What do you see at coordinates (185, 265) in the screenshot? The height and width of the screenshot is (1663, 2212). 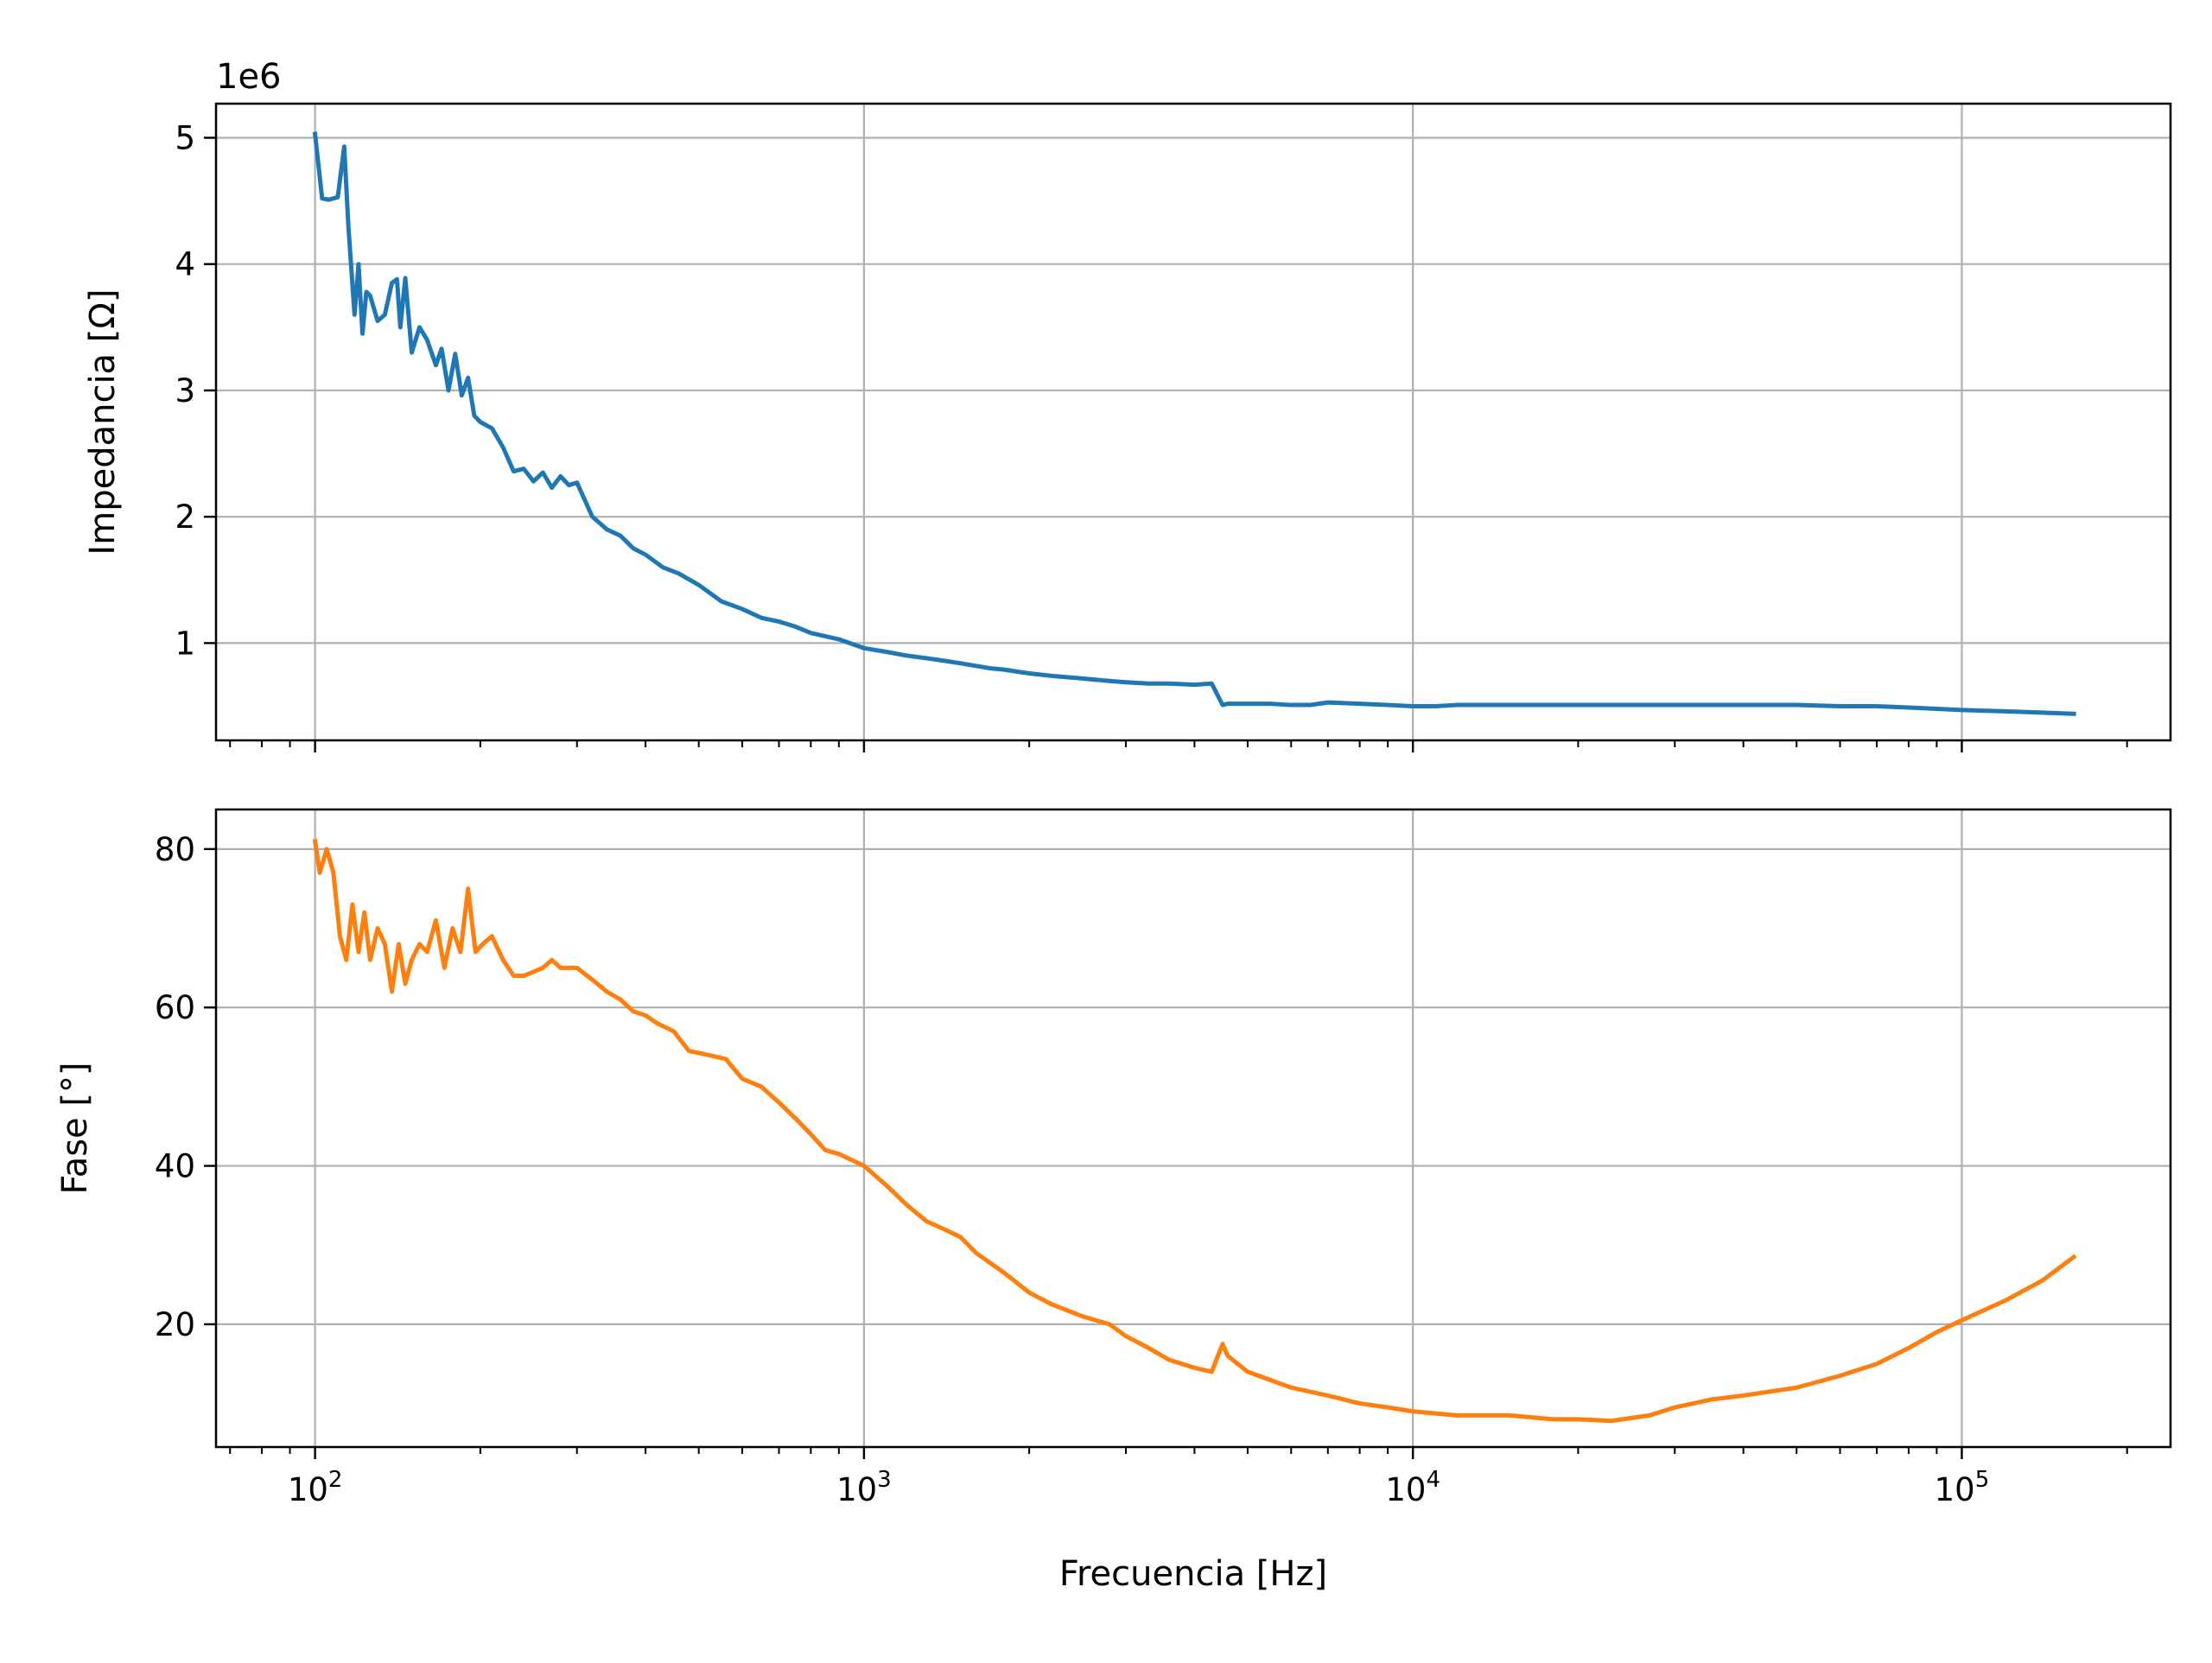 I see `impedance-y-tick-label: 4` at bounding box center [185, 265].